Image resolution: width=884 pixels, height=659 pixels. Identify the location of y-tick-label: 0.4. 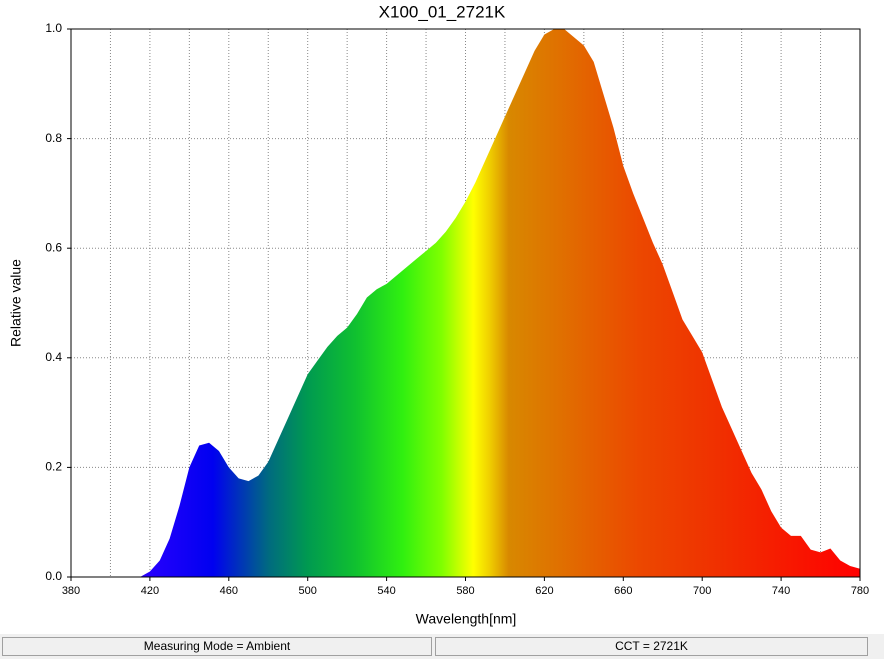
(53, 357).